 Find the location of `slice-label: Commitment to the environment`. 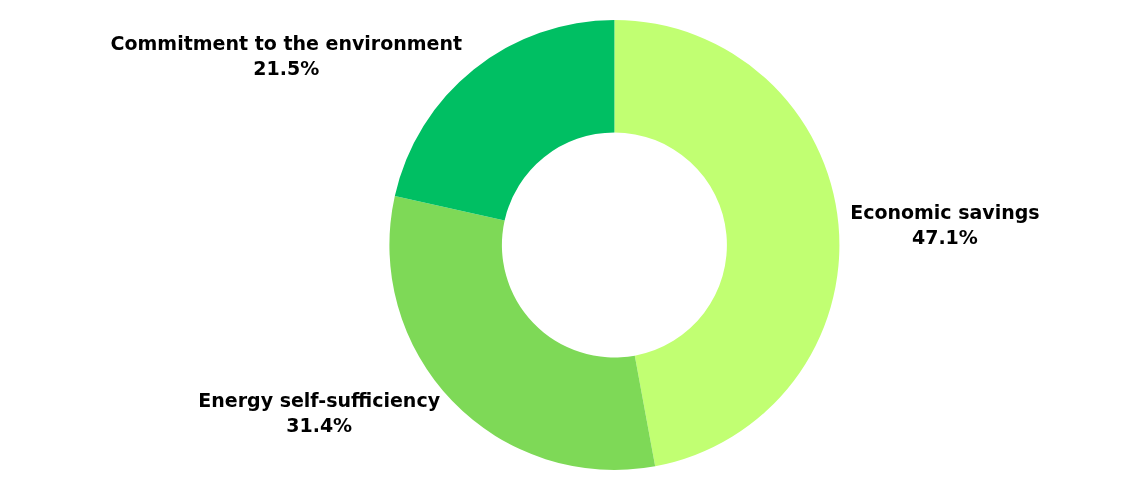

slice-label: Commitment to the environment is located at coordinates (286, 42).